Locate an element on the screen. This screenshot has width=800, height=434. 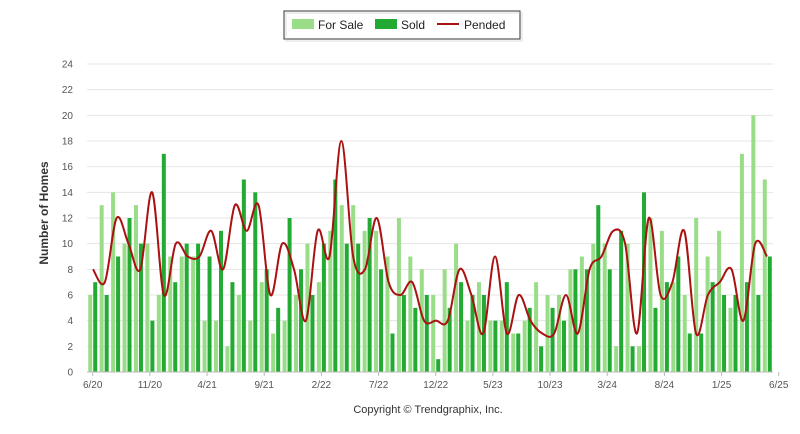
legend-sold-swatch is located at coordinates (386, 24).